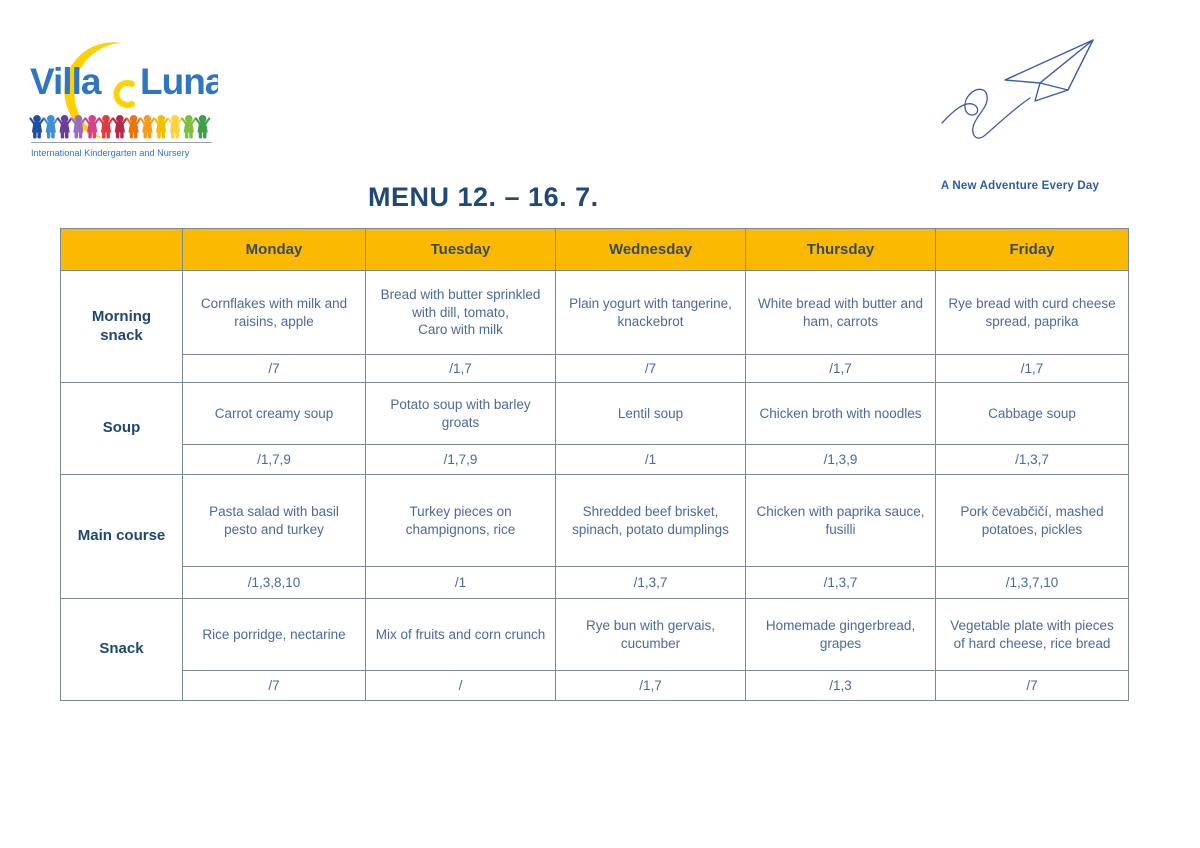 This screenshot has height=848, width=1200. Describe the element at coordinates (650, 634) in the screenshot. I see `menu-cell: Rye bun with gervais, cucumber` at that location.